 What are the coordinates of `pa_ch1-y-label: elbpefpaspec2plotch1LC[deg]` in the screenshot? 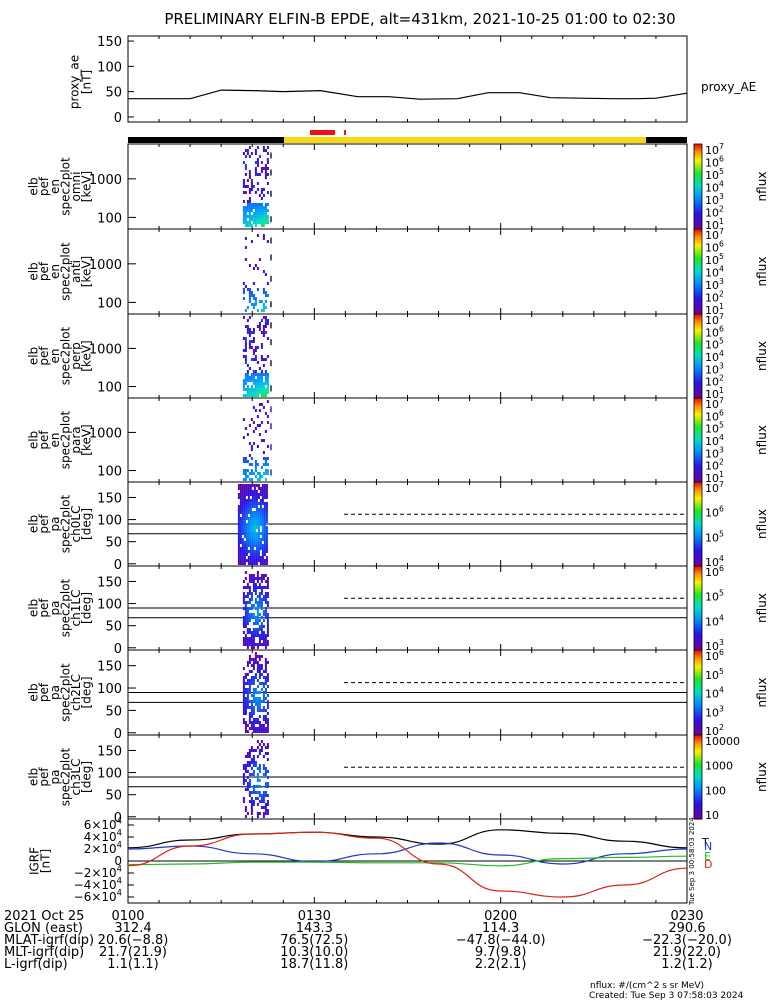 It's located at (60, 607).